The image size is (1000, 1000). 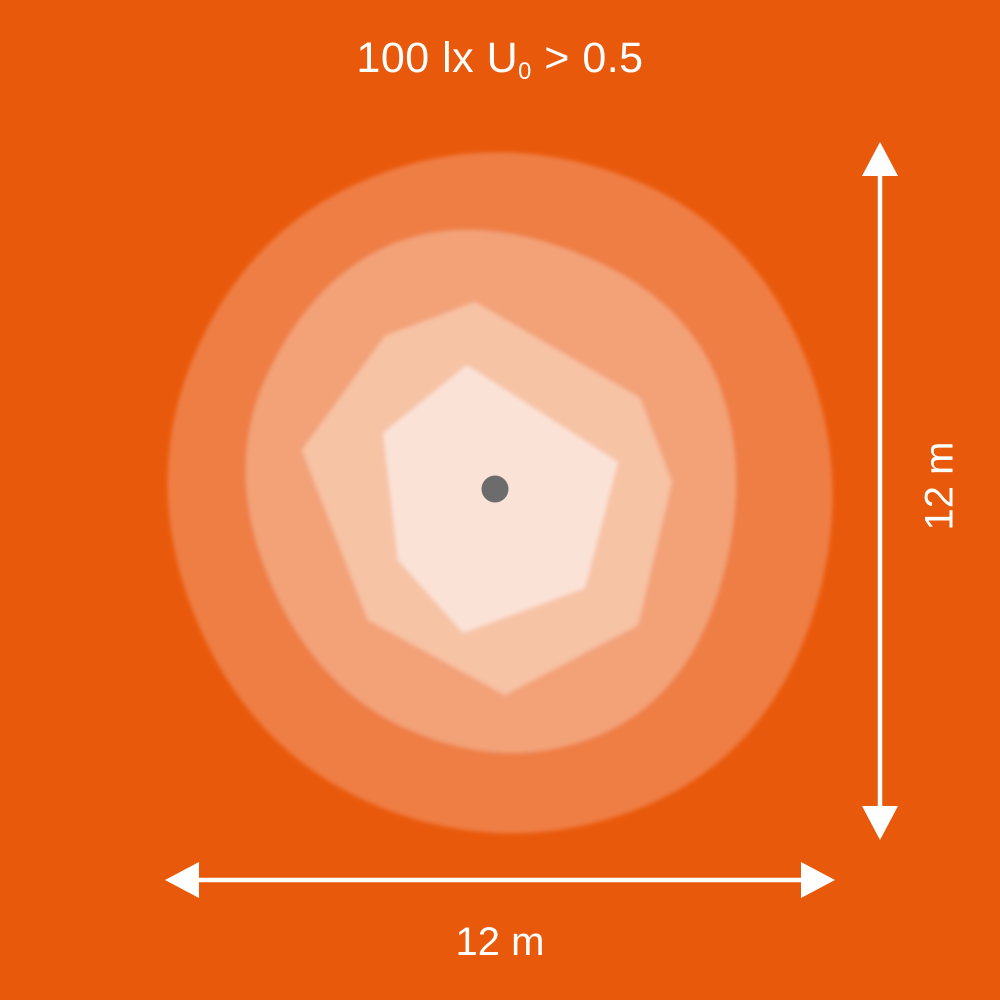 What do you see at coordinates (182, 880) in the screenshot?
I see `arrowhead-left-icon` at bounding box center [182, 880].